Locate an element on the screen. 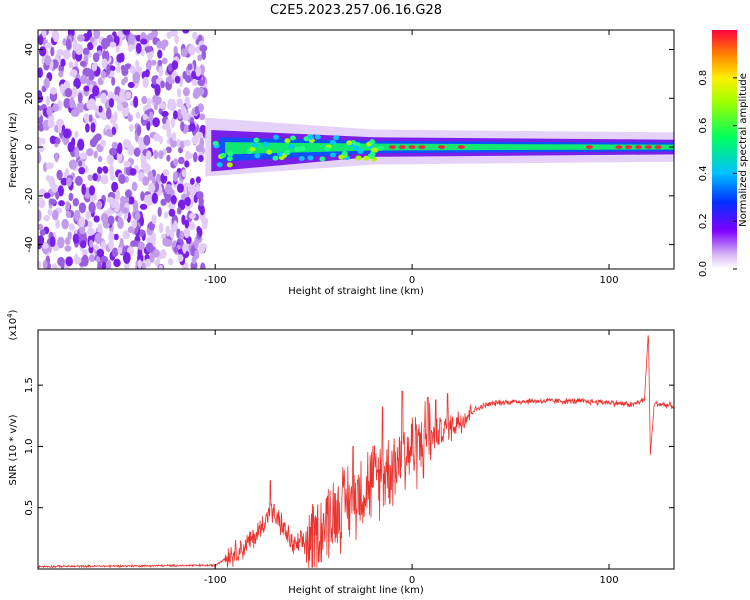 The width and height of the screenshot is (750, 600). snr-scale-close: ) is located at coordinates (13, 311).